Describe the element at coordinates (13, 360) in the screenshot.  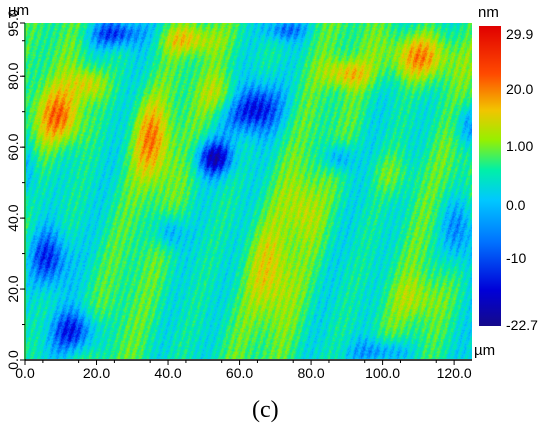
I see `y-tick-label: 0.0` at that location.